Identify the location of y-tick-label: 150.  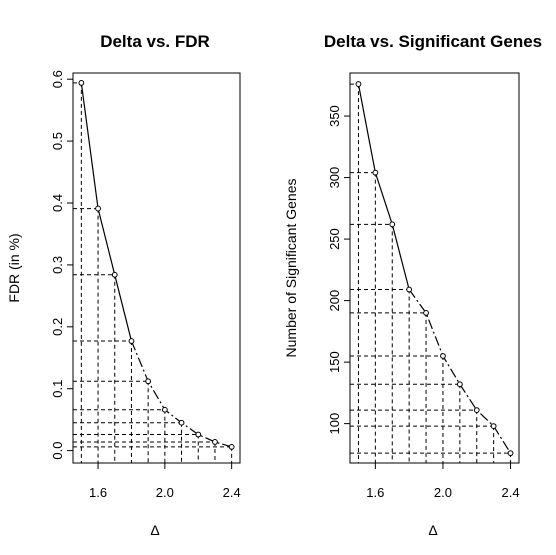
(334, 362).